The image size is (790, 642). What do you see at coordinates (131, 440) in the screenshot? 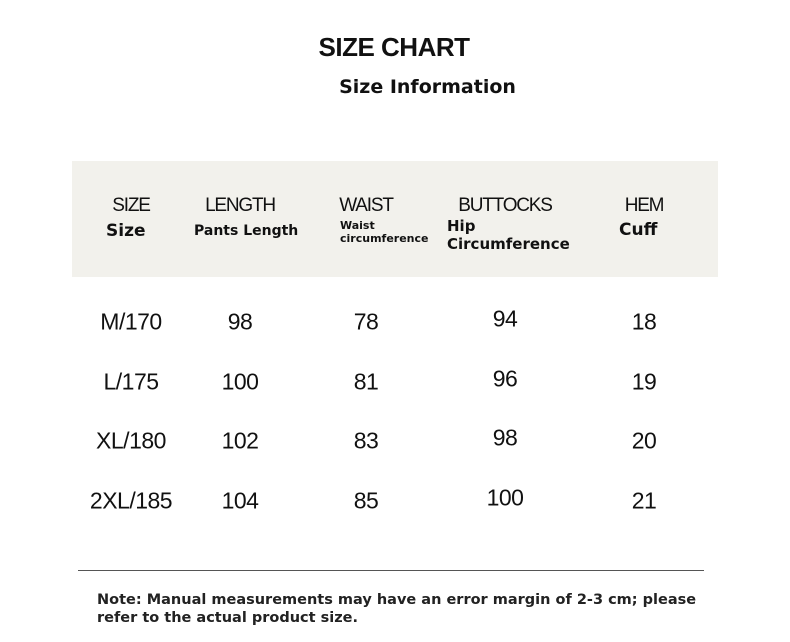
I see `cell-size: XL/180` at bounding box center [131, 440].